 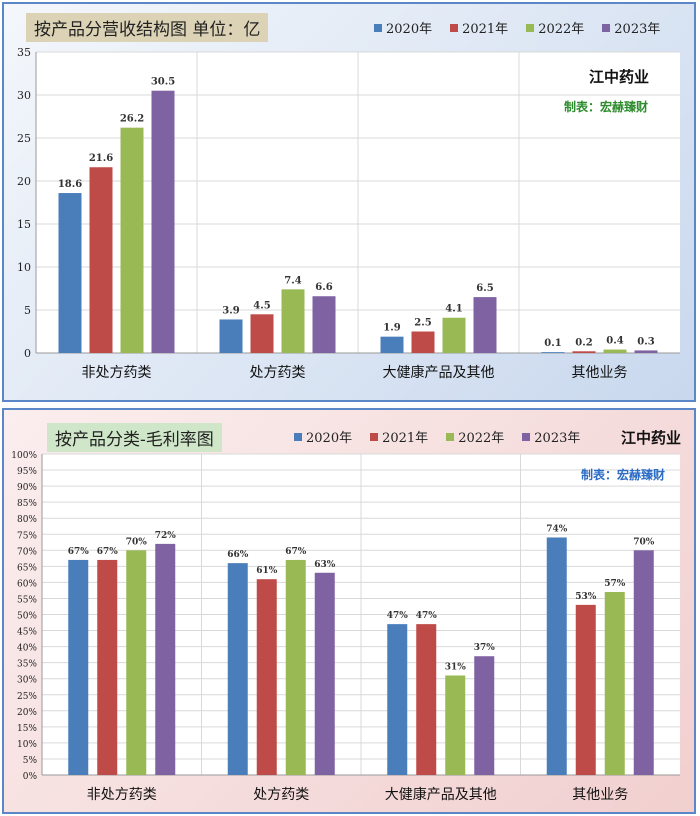 I want to click on y-tick-label: 10, so click(x=24, y=267).